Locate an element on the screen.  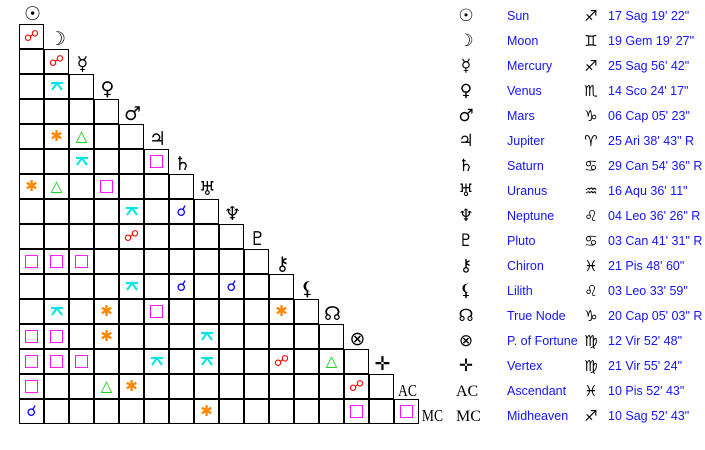
planet-name: Pluto is located at coordinates (521, 241).